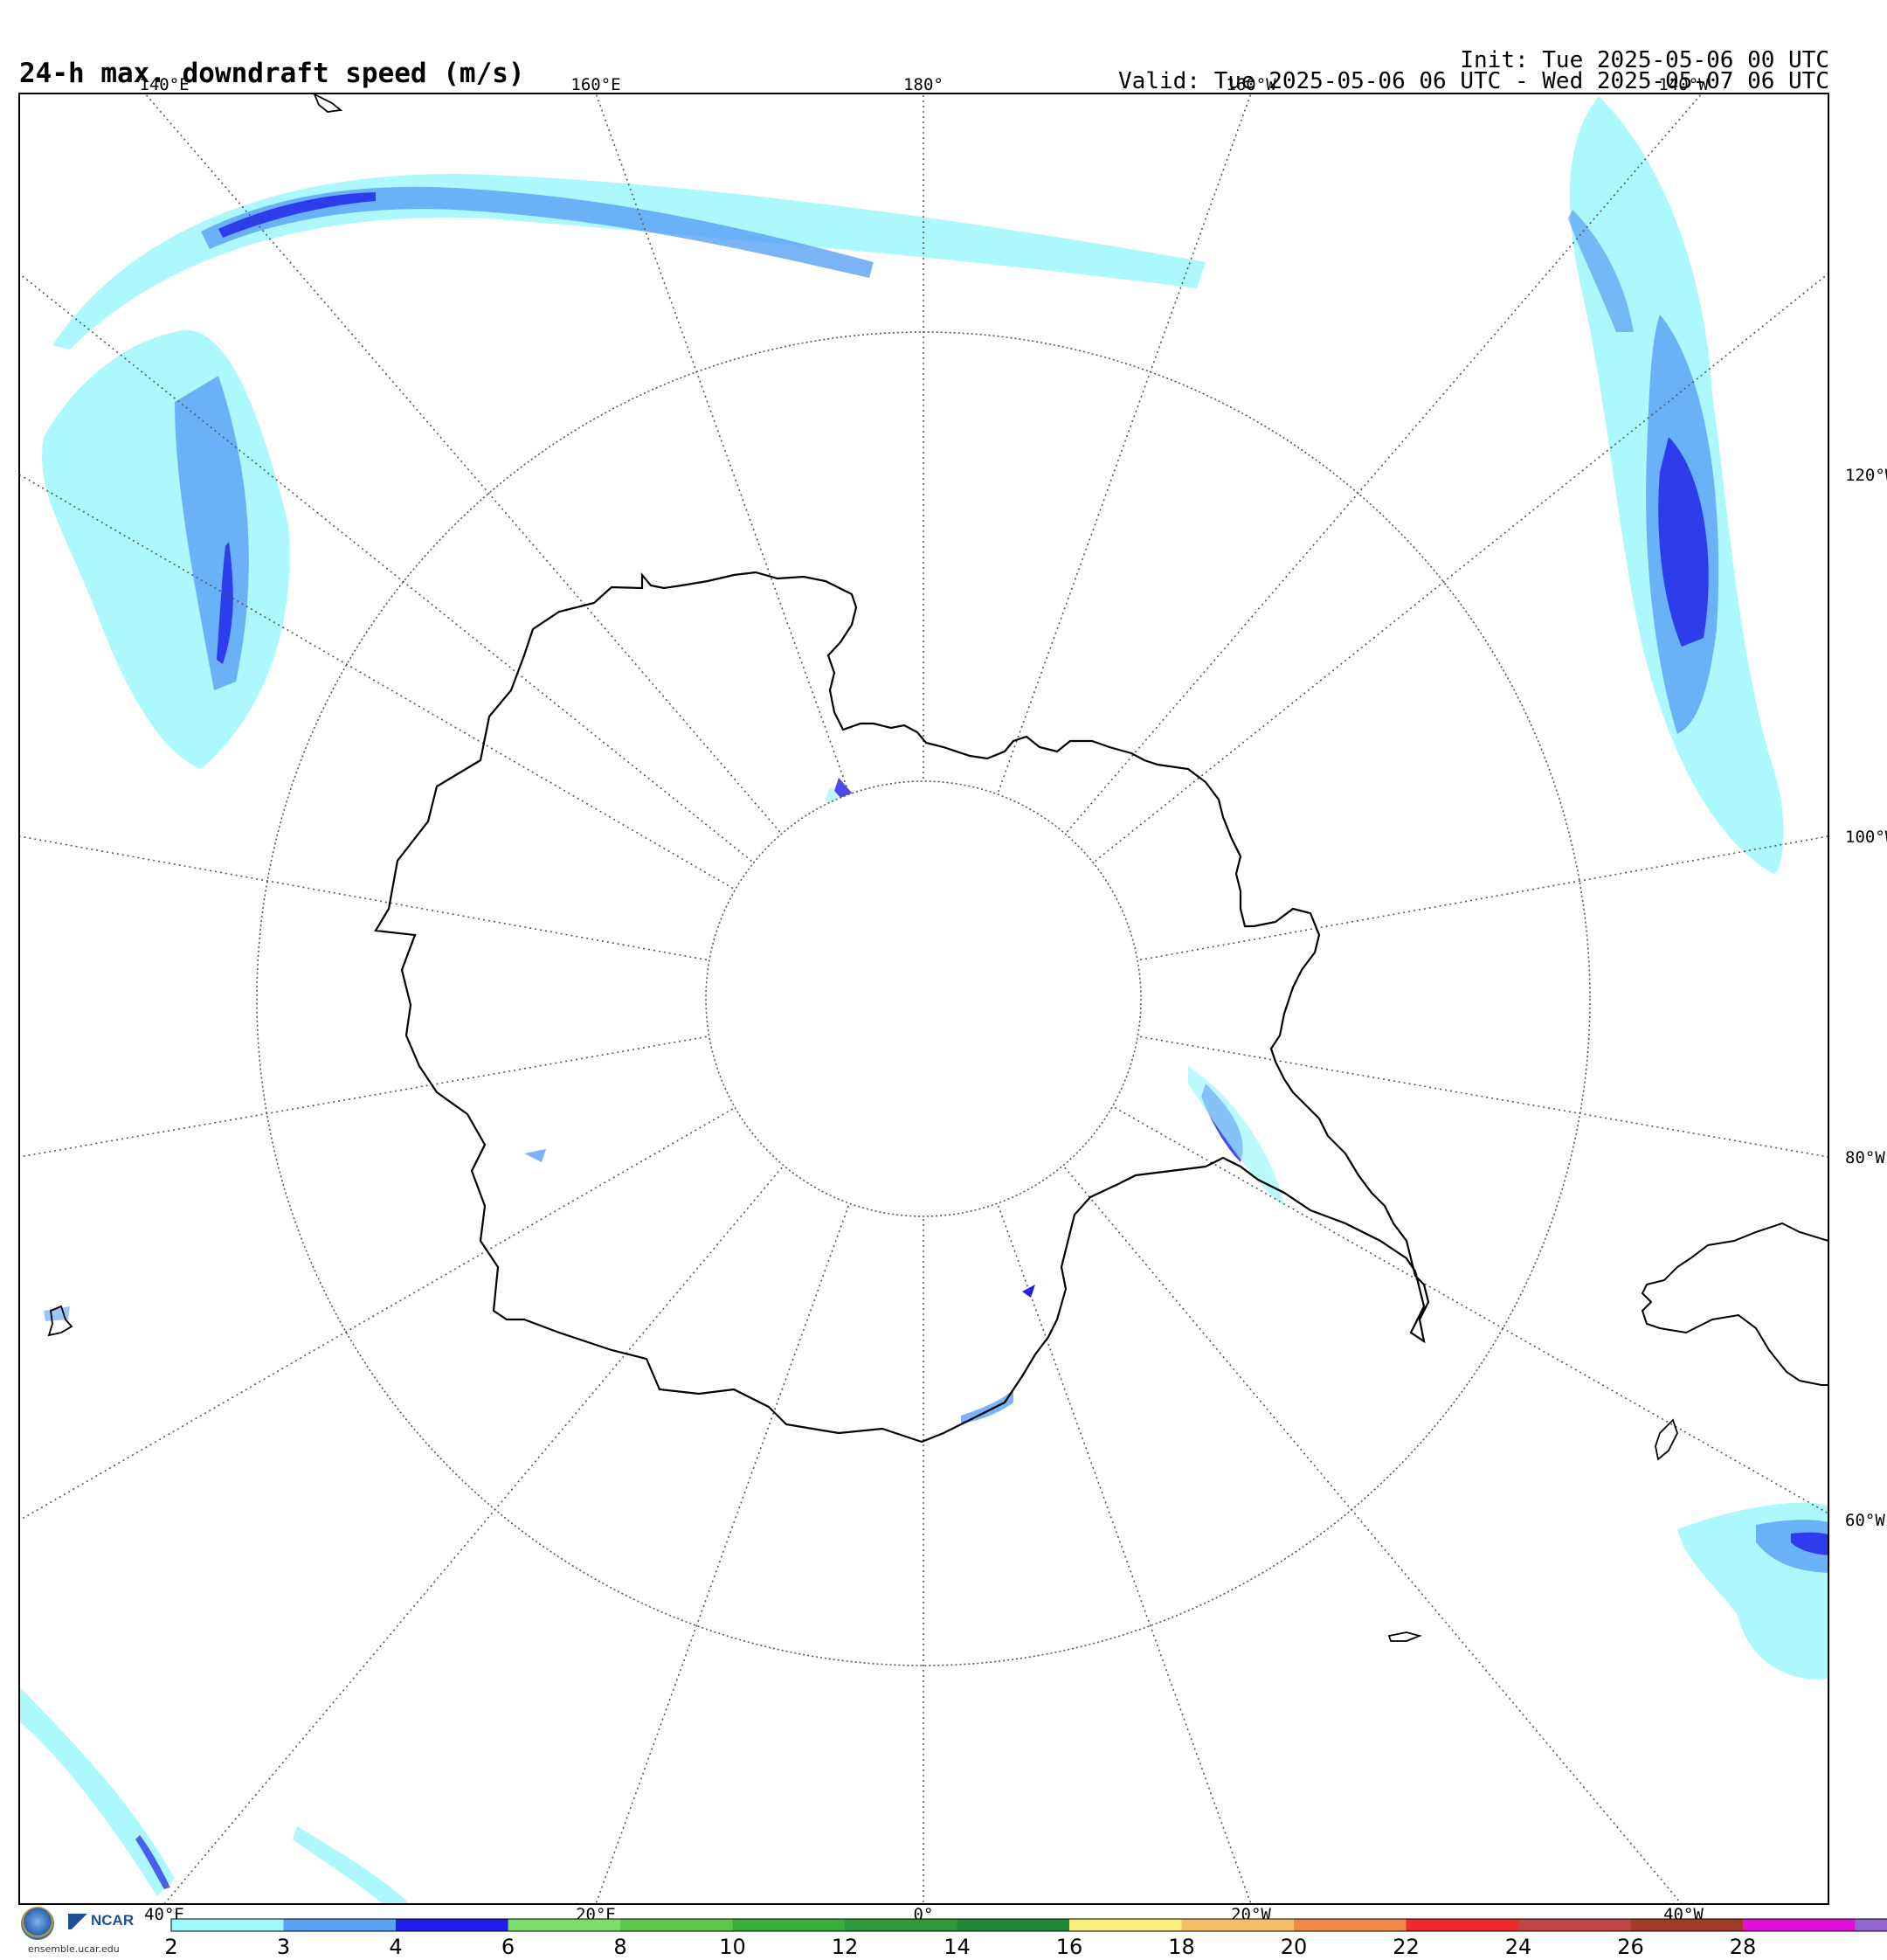 Image resolution: width=1887 pixels, height=1960 pixels. Describe the element at coordinates (1734, 1304) in the screenshot. I see `south-america-coastline` at that location.